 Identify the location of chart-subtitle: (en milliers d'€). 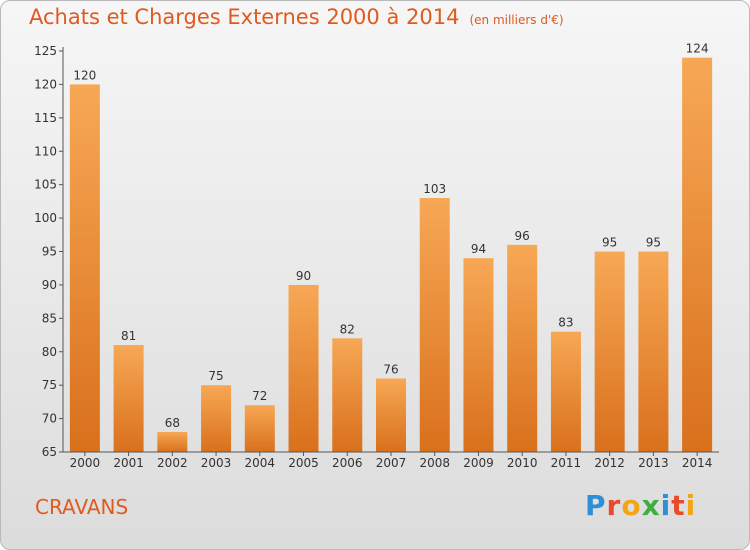
(516, 20).